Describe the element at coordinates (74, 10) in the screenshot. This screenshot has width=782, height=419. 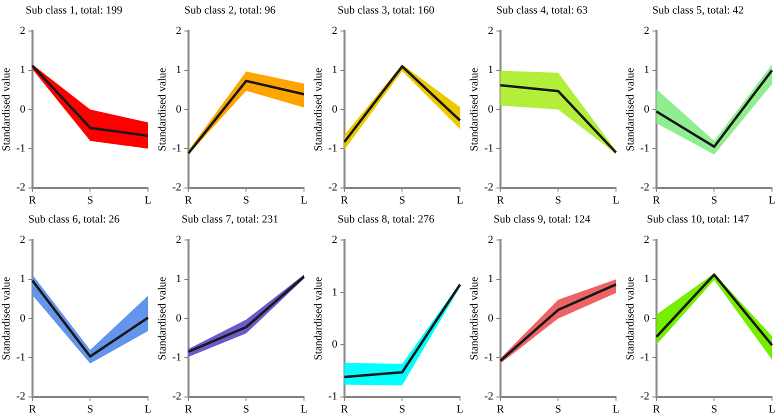
I see `chart-title: Sub class 1, total: 199` at that location.